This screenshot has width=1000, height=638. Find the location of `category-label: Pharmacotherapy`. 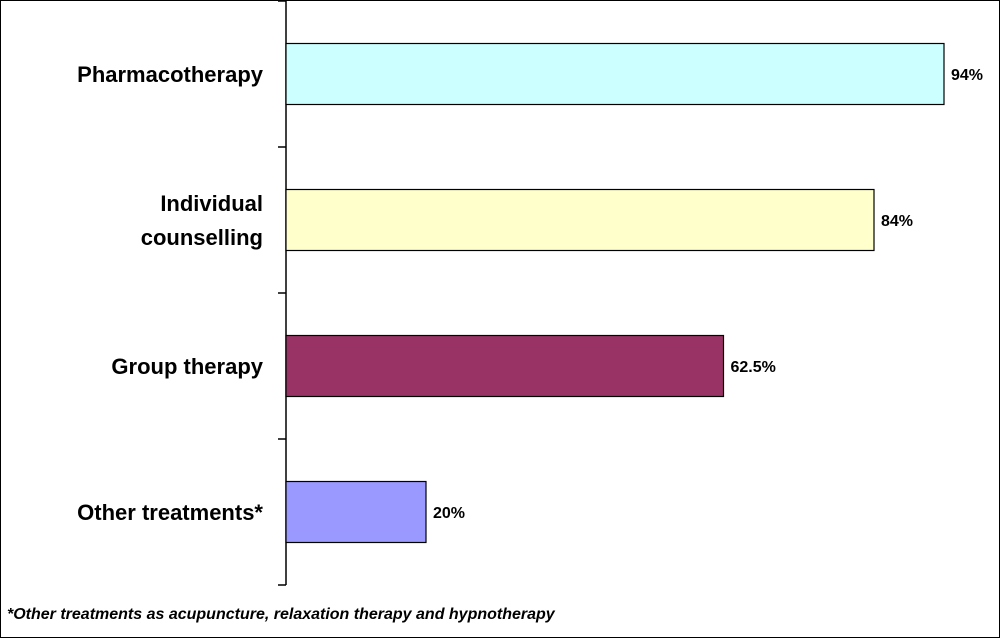

category-label: Pharmacotherapy is located at coordinates (170, 74).